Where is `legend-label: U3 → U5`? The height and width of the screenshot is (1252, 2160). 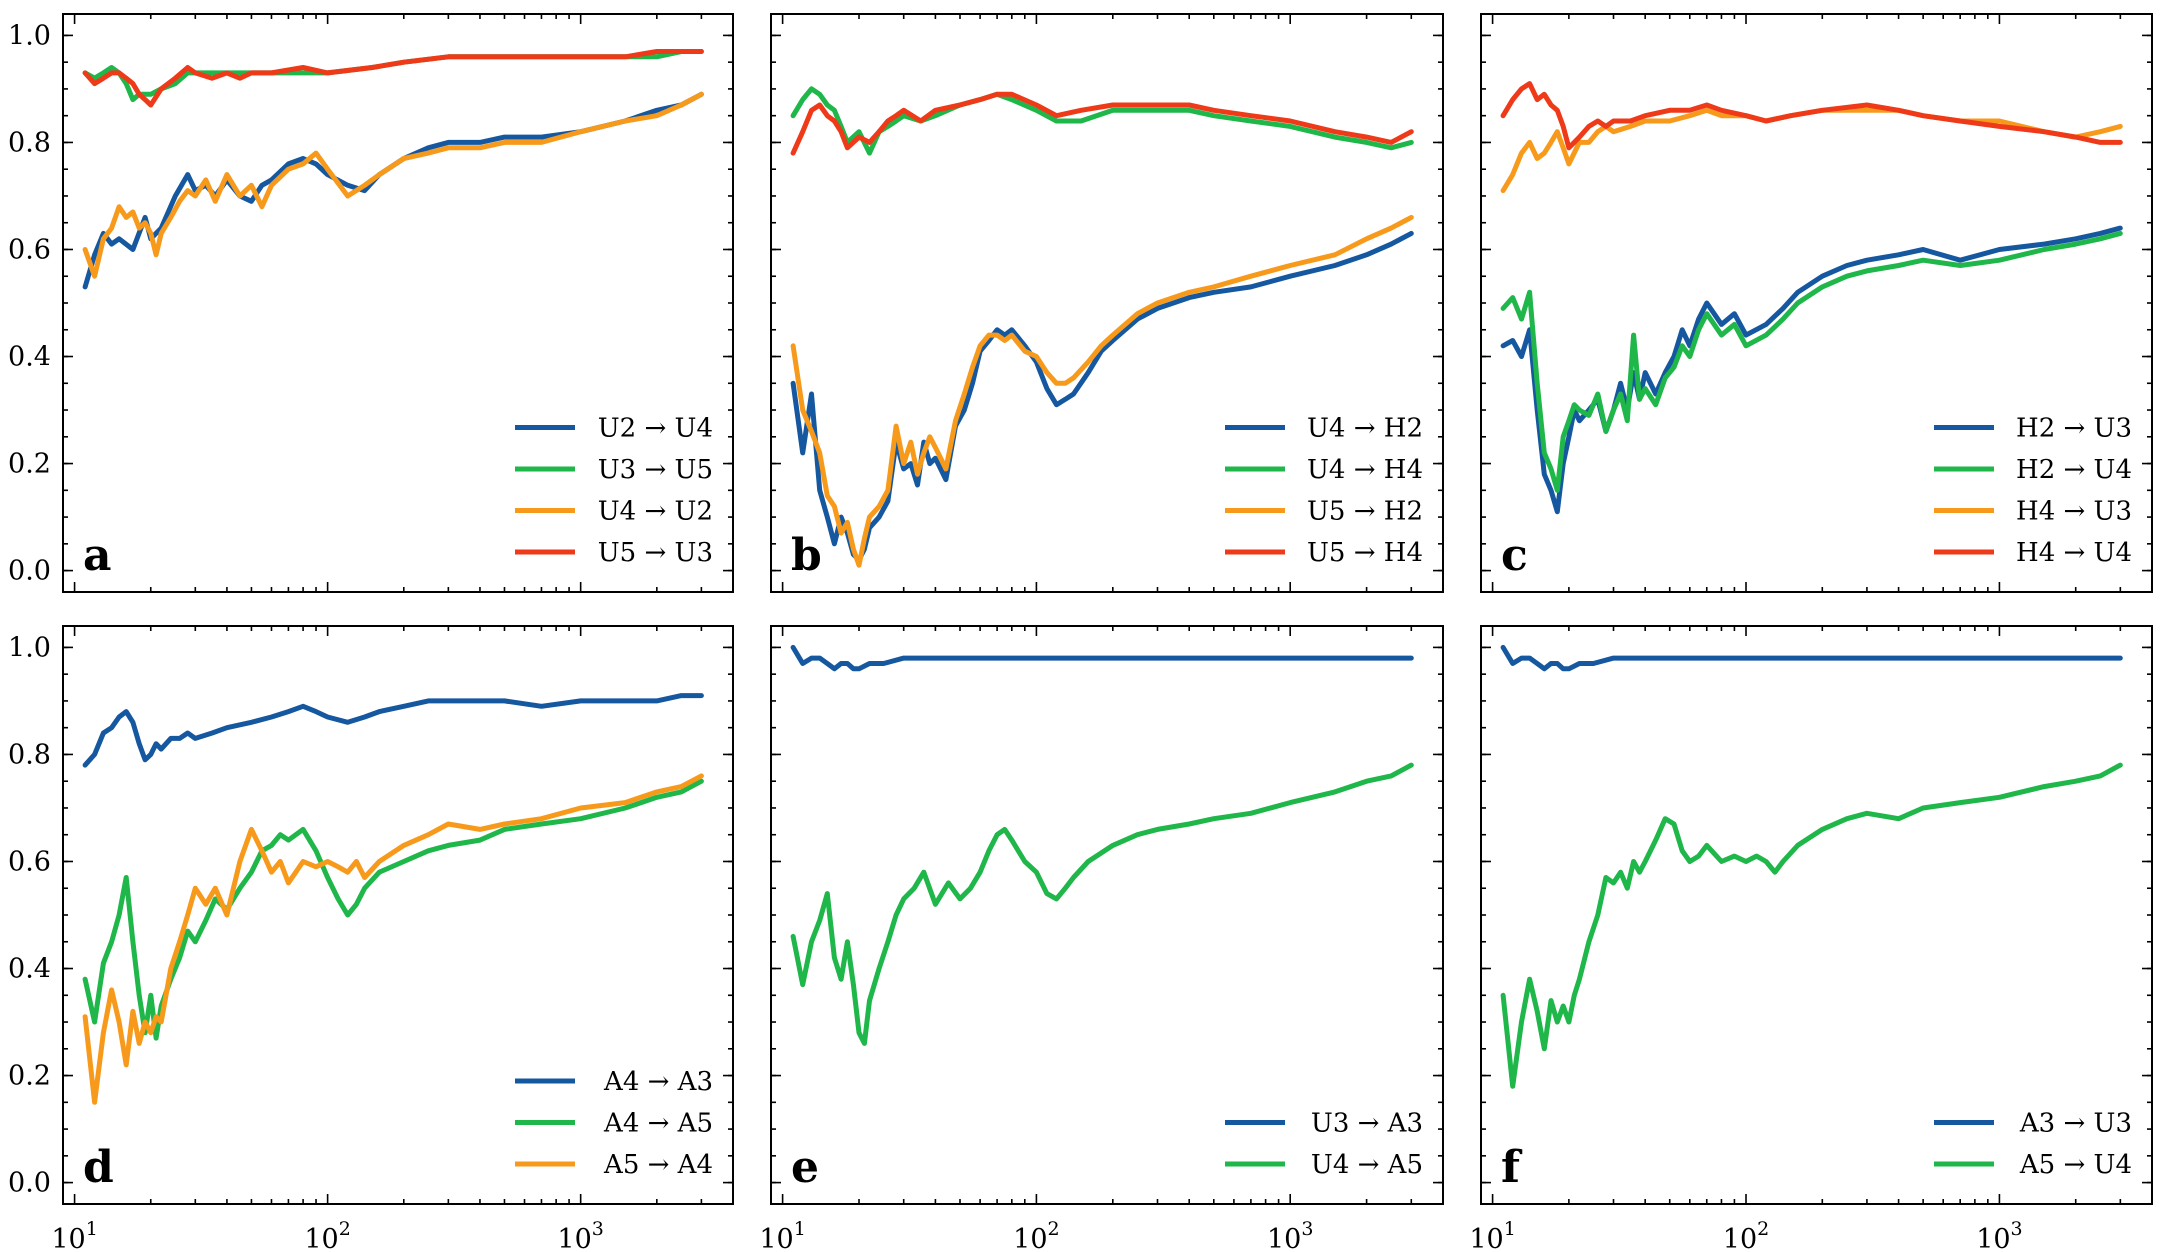 legend-label: U3 → U5 is located at coordinates (655, 470).